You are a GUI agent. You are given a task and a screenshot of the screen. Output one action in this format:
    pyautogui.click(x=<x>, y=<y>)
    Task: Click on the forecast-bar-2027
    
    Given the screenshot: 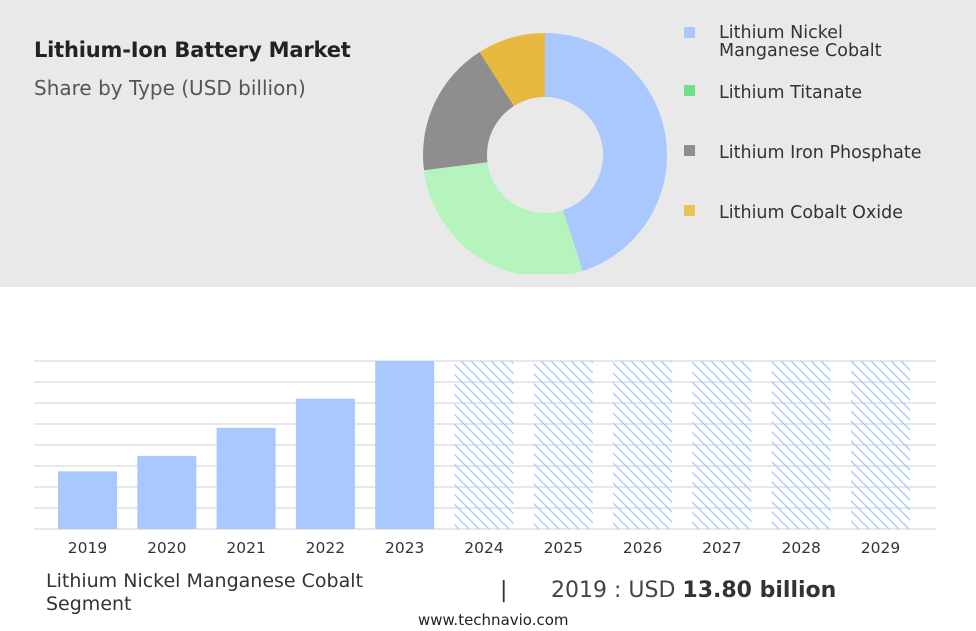 What is the action you would take?
    pyautogui.click(x=722, y=445)
    